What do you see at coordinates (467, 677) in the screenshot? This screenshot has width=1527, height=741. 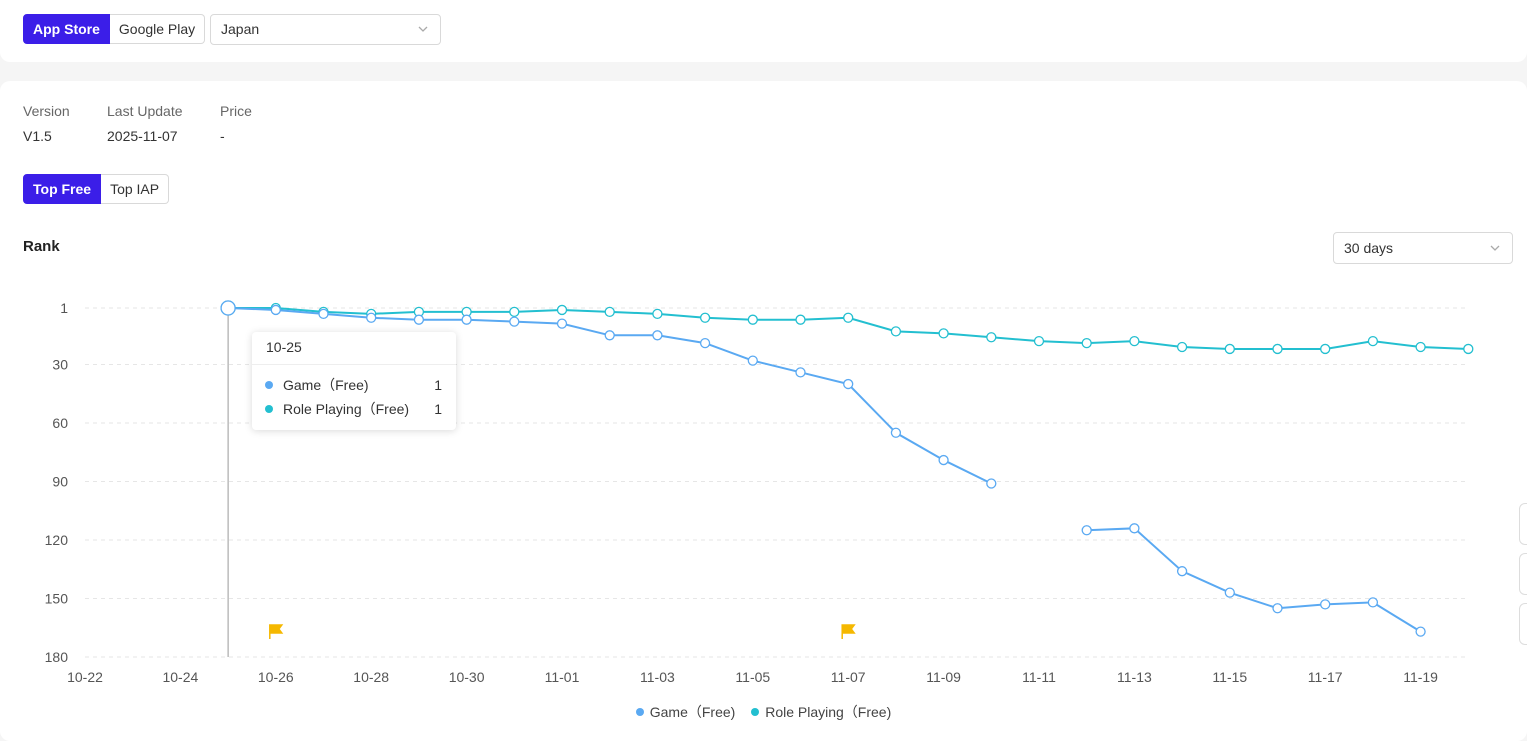 I see `x-tick-label: 10-30` at bounding box center [467, 677].